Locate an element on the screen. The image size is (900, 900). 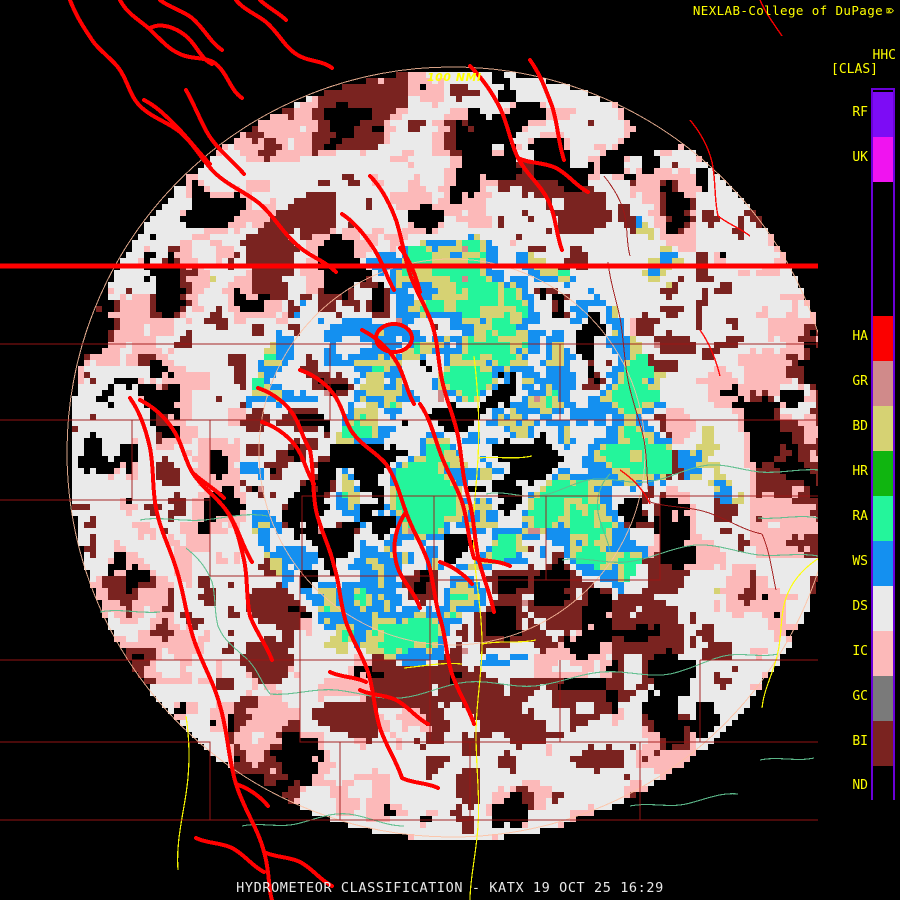
legend-label-bi: BI is located at coordinates (860, 741).